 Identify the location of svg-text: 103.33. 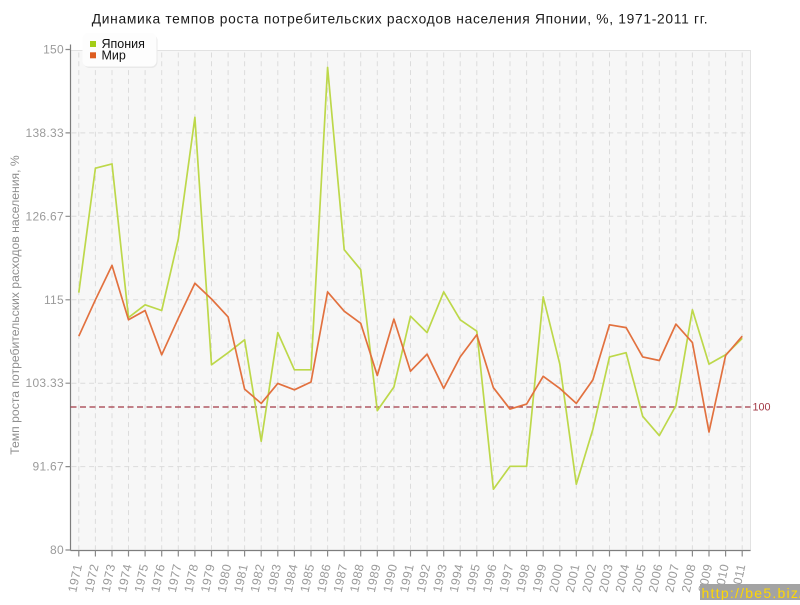
(44, 383).